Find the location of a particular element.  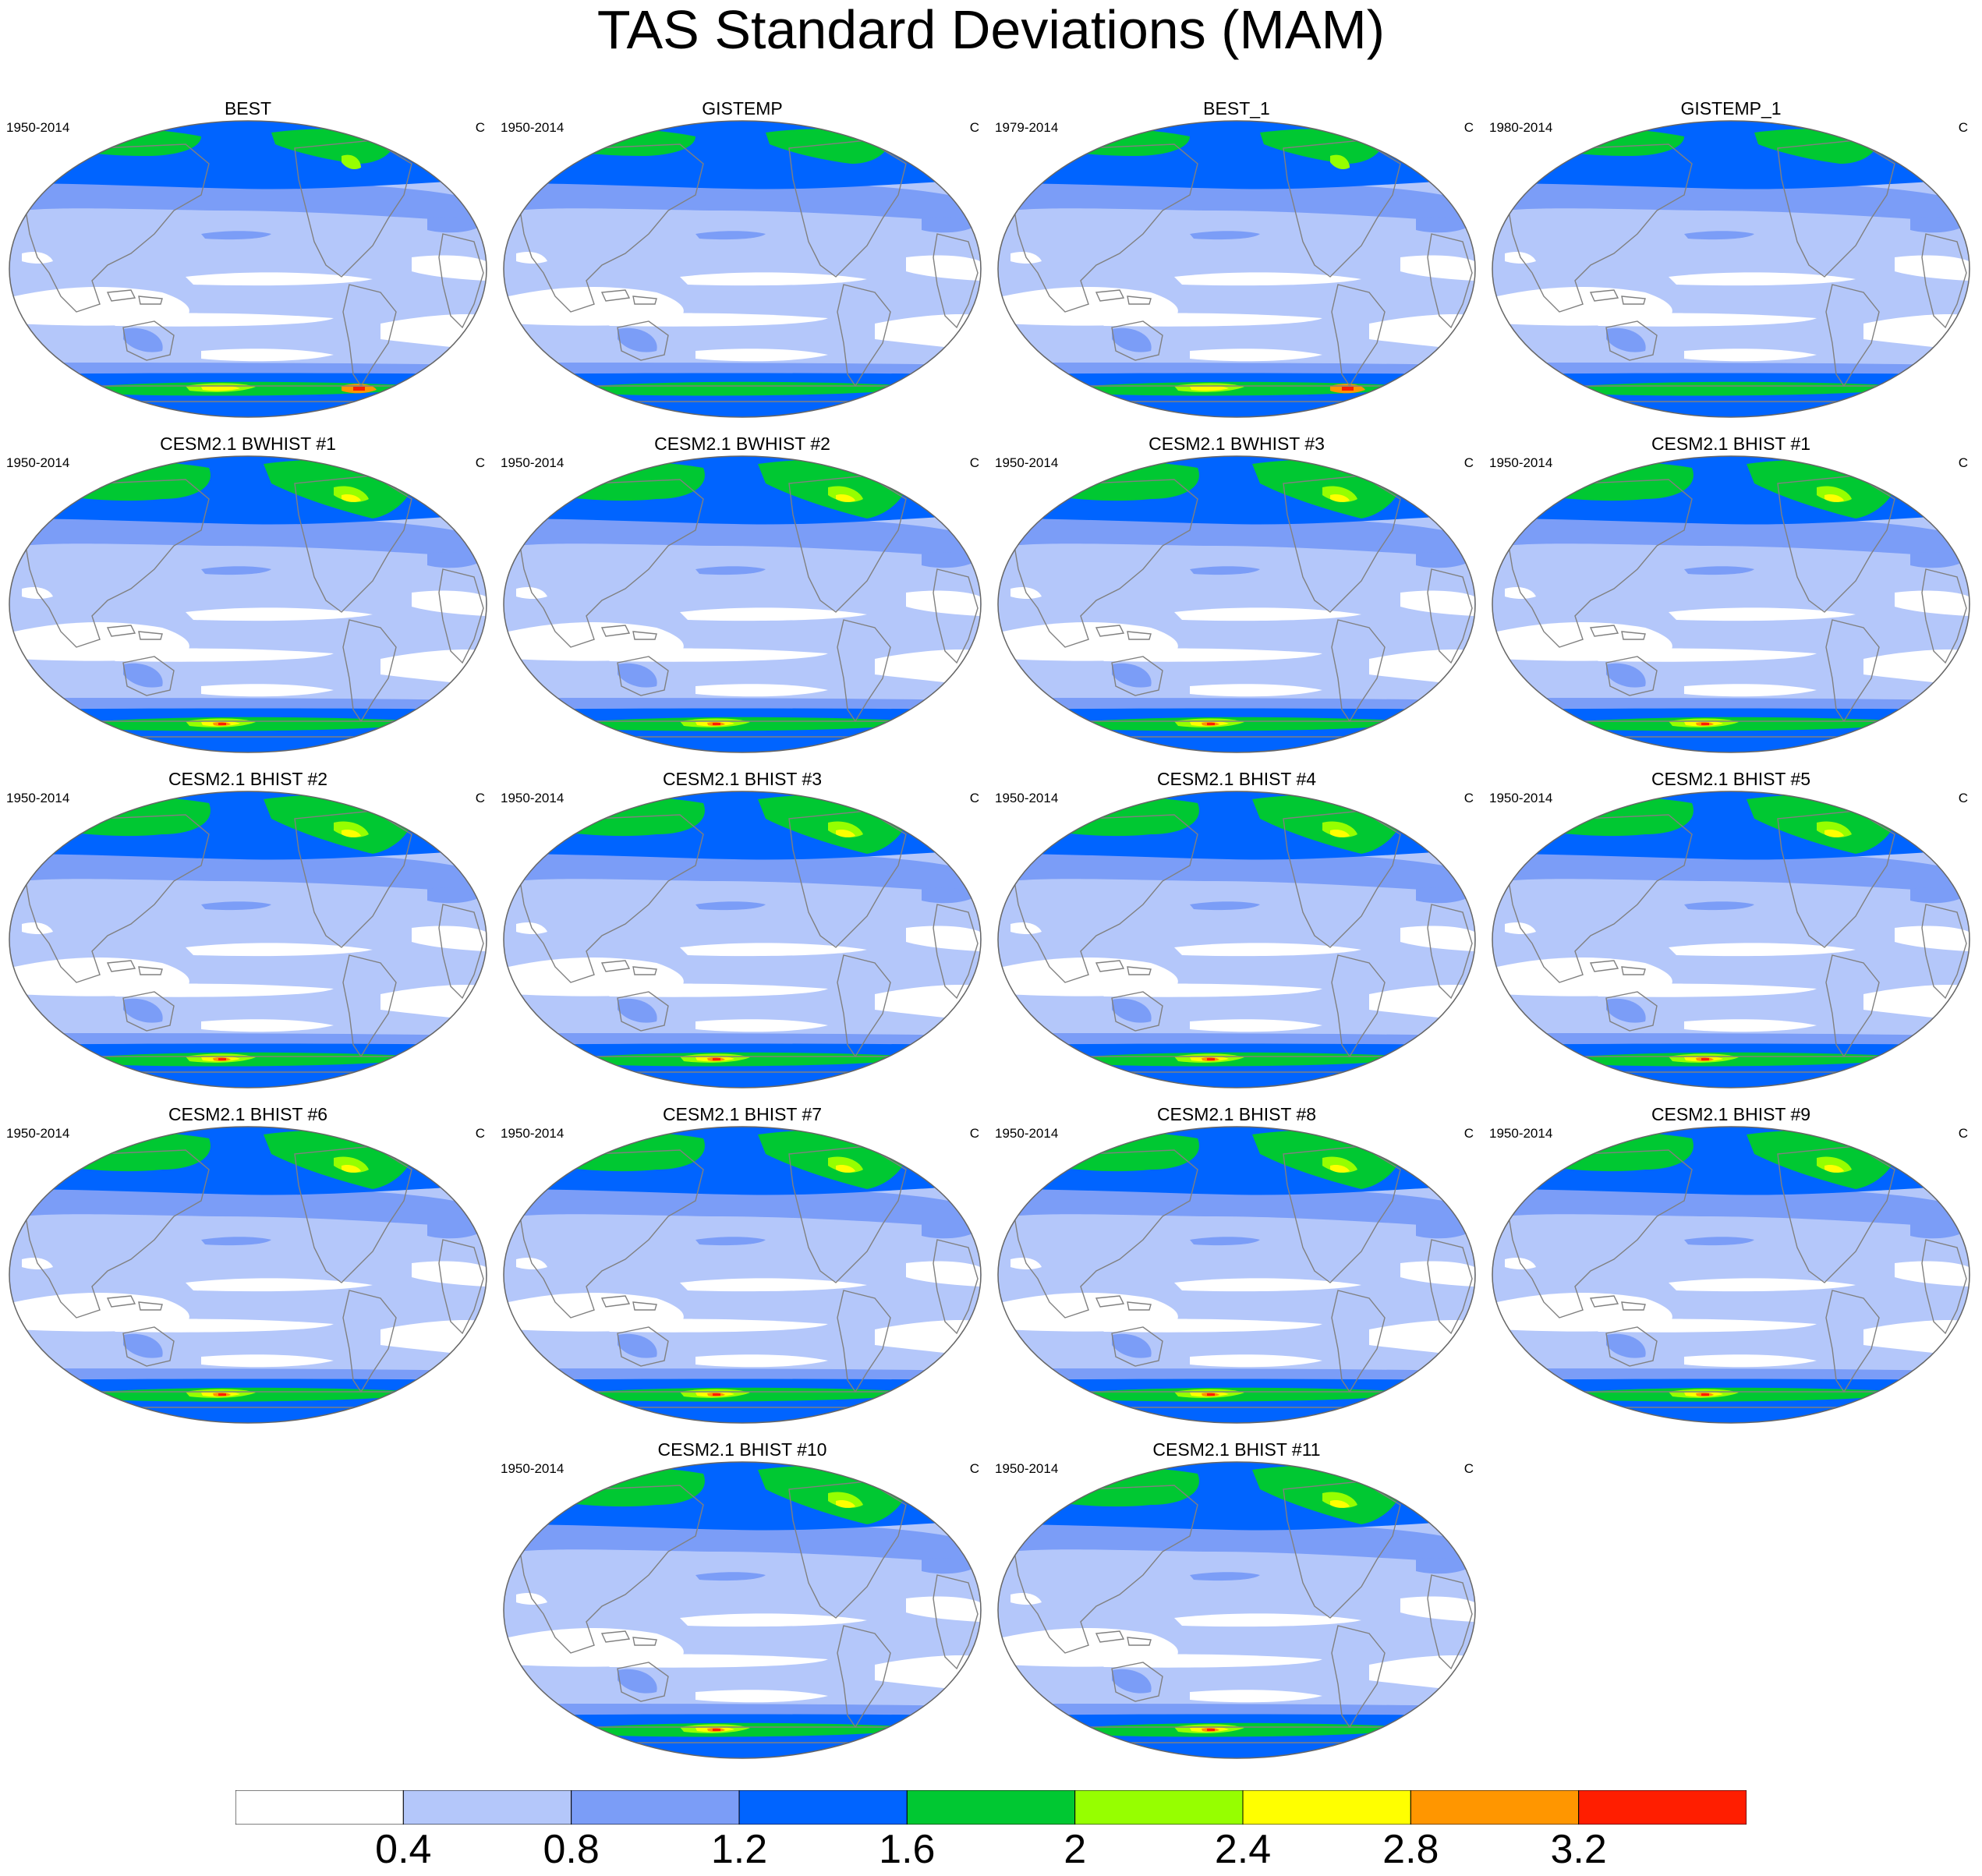

map-panel: CESM2.1 BHIST #11 1950-2014 C is located at coordinates (1236, 1600).